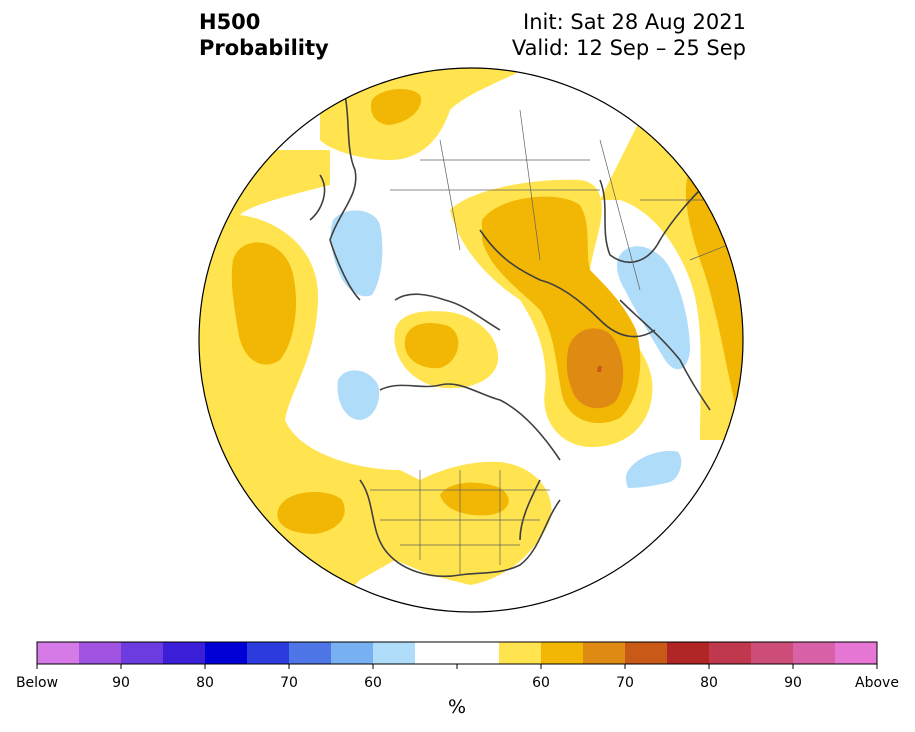  What do you see at coordinates (457, 707) in the screenshot?
I see `colorbar-unit: %` at bounding box center [457, 707].